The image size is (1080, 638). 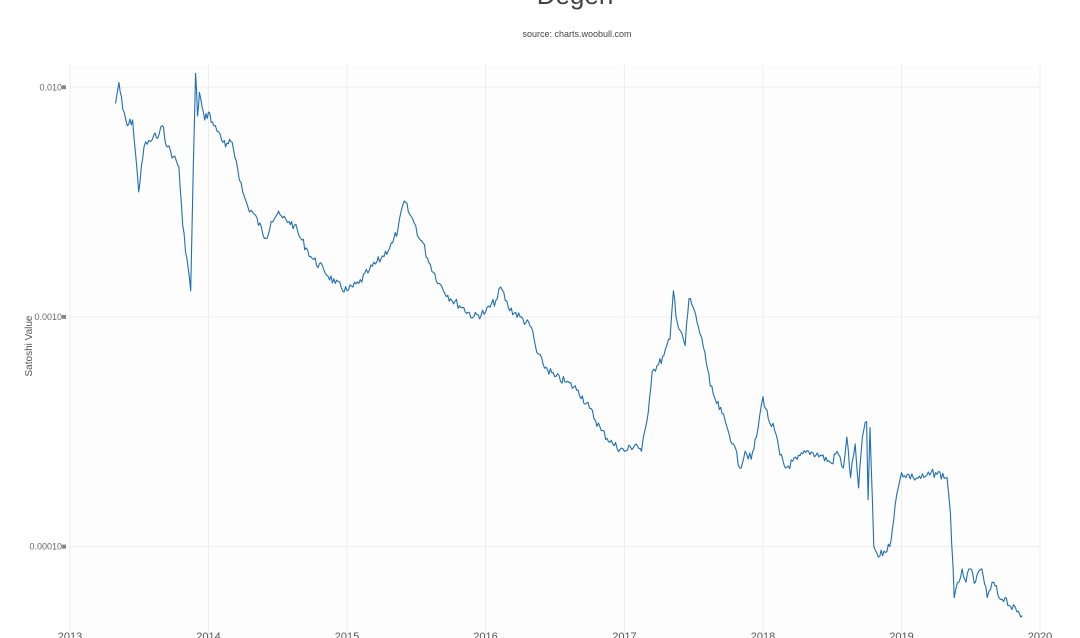 What do you see at coordinates (555, 634) in the screenshot?
I see `x-tick-labels: 2013 2014 2015 2016 2017 2018 2019 2020` at bounding box center [555, 634].